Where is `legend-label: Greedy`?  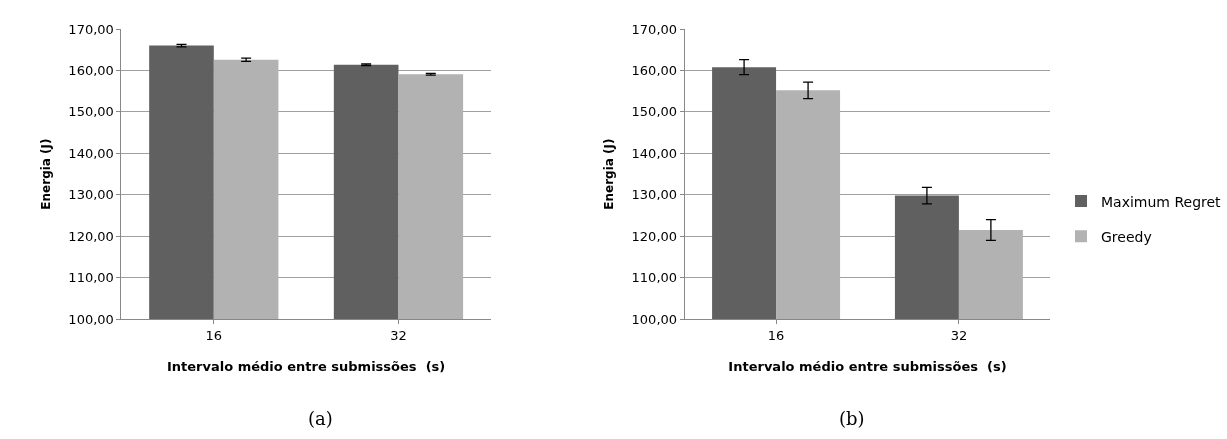
legend-label: Greedy is located at coordinates (1126, 236).